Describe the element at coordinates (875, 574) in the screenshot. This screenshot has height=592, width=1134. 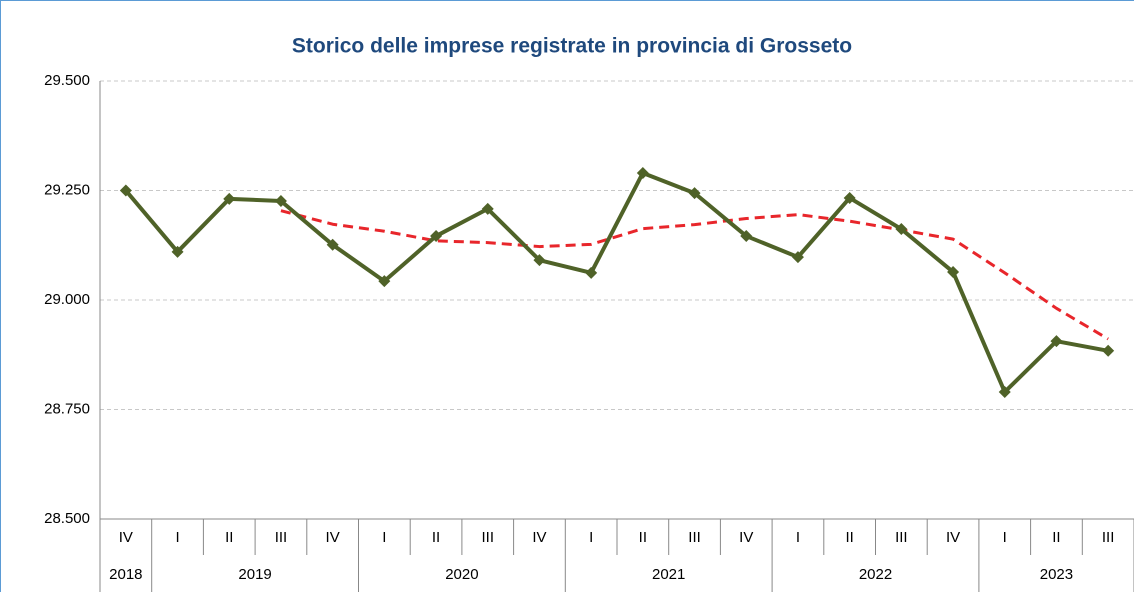
I see `year-label: 2022` at that location.